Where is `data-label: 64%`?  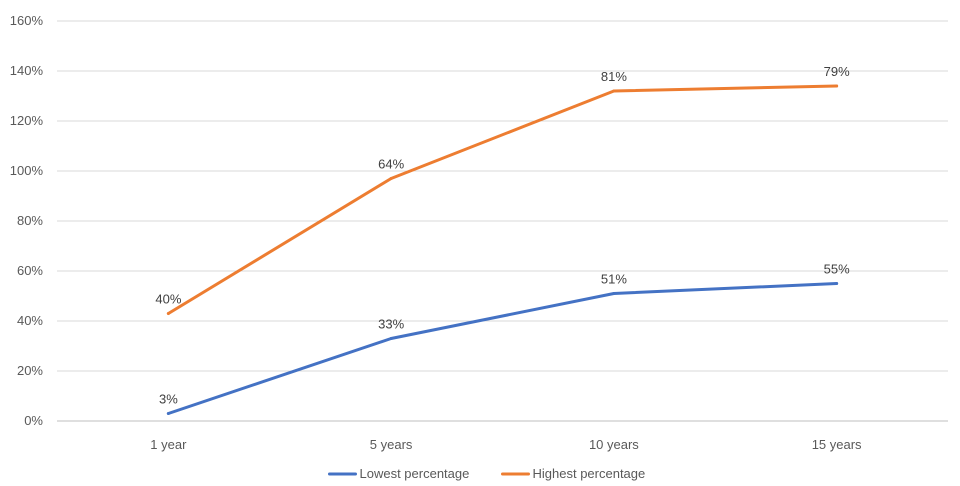 data-label: 64% is located at coordinates (391, 164).